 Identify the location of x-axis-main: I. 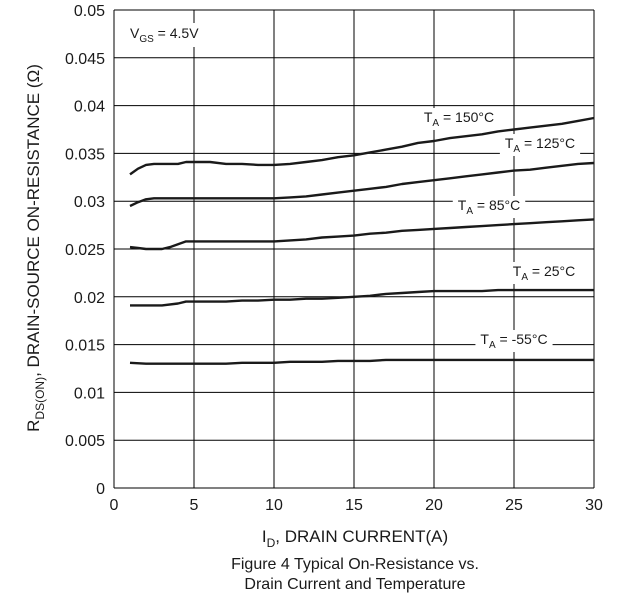
(264, 536).